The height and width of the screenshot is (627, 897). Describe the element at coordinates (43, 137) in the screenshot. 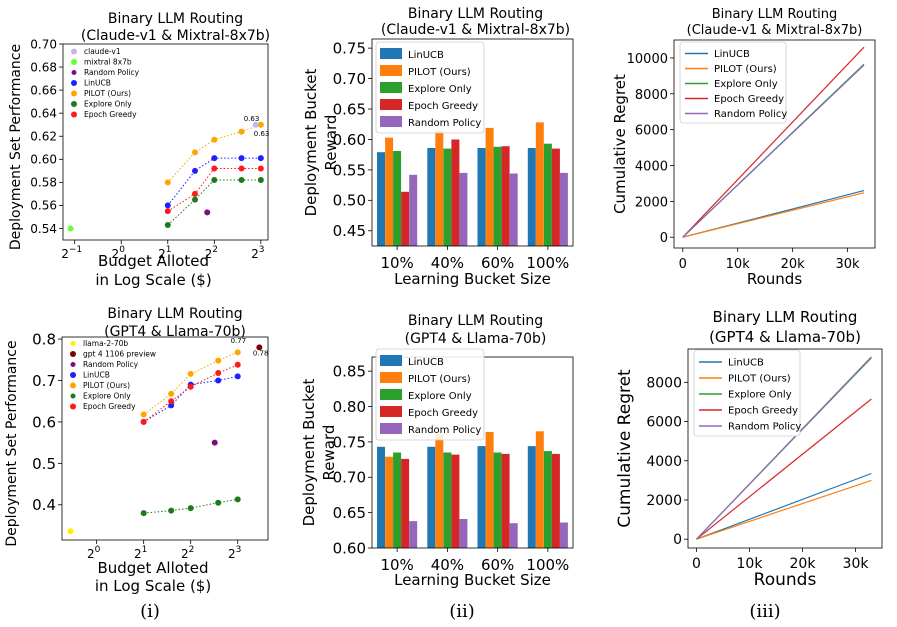

I see `y-tick-label: 0.62` at that location.